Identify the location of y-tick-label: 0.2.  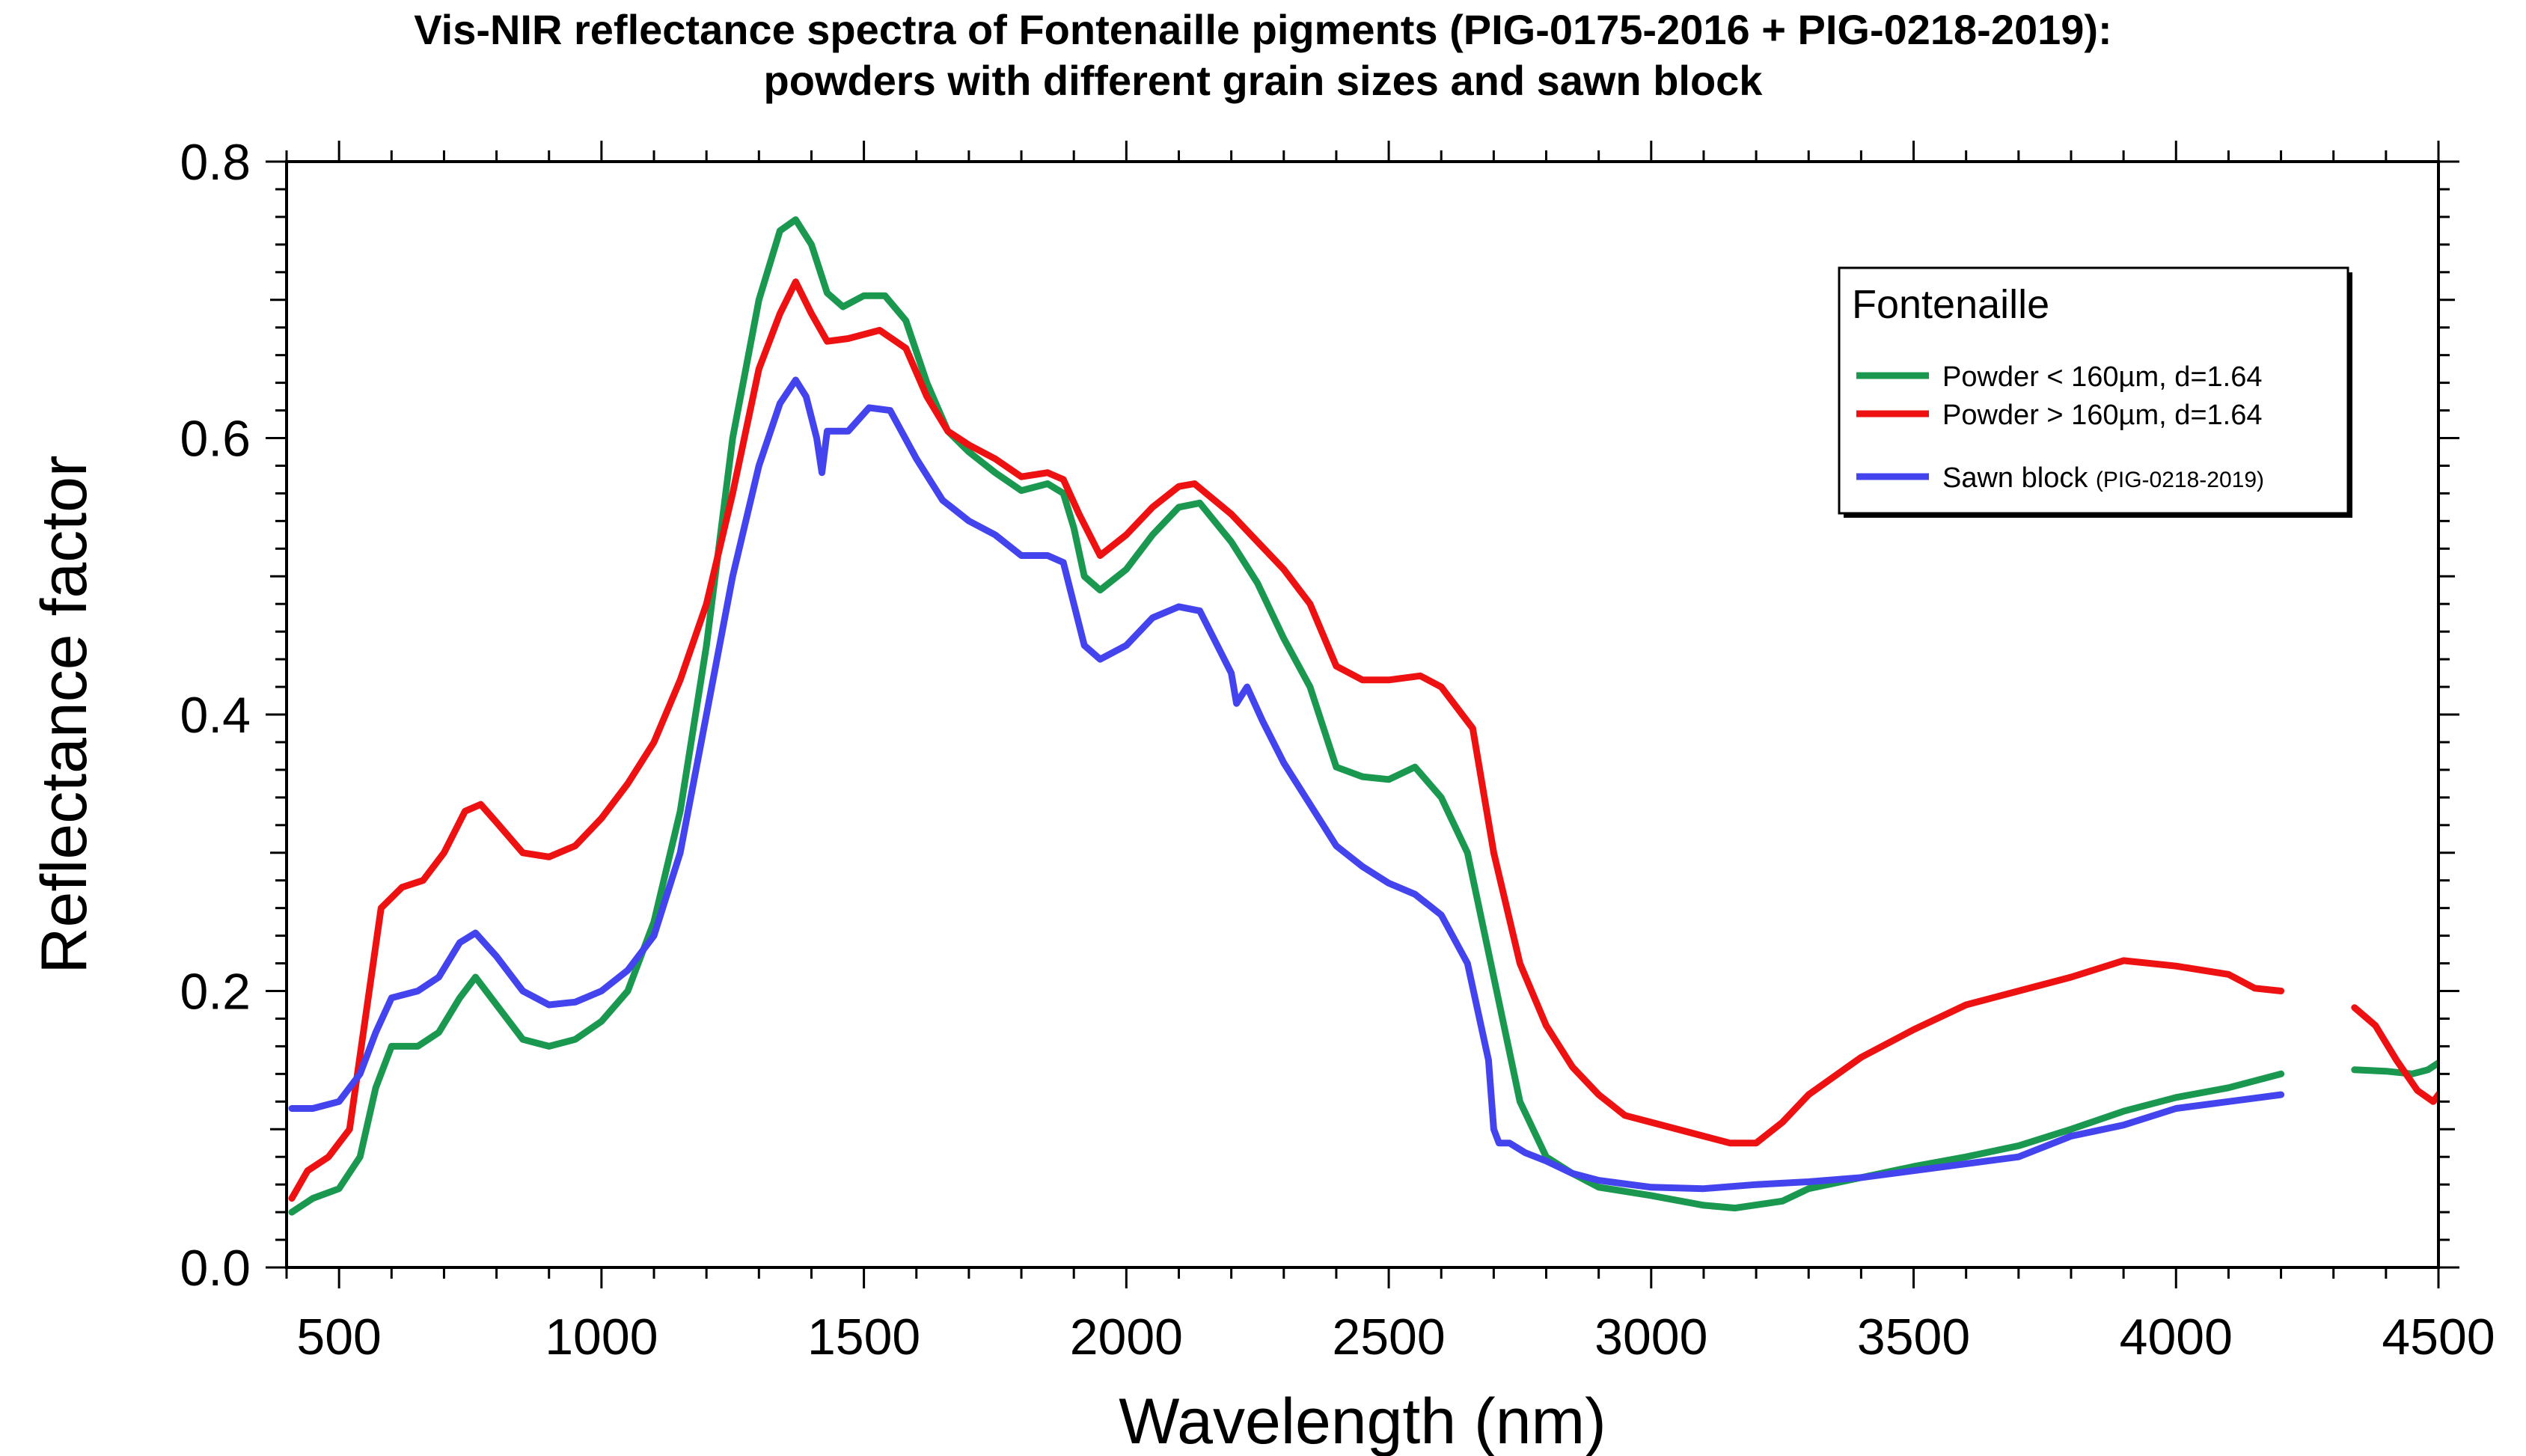
(216, 992).